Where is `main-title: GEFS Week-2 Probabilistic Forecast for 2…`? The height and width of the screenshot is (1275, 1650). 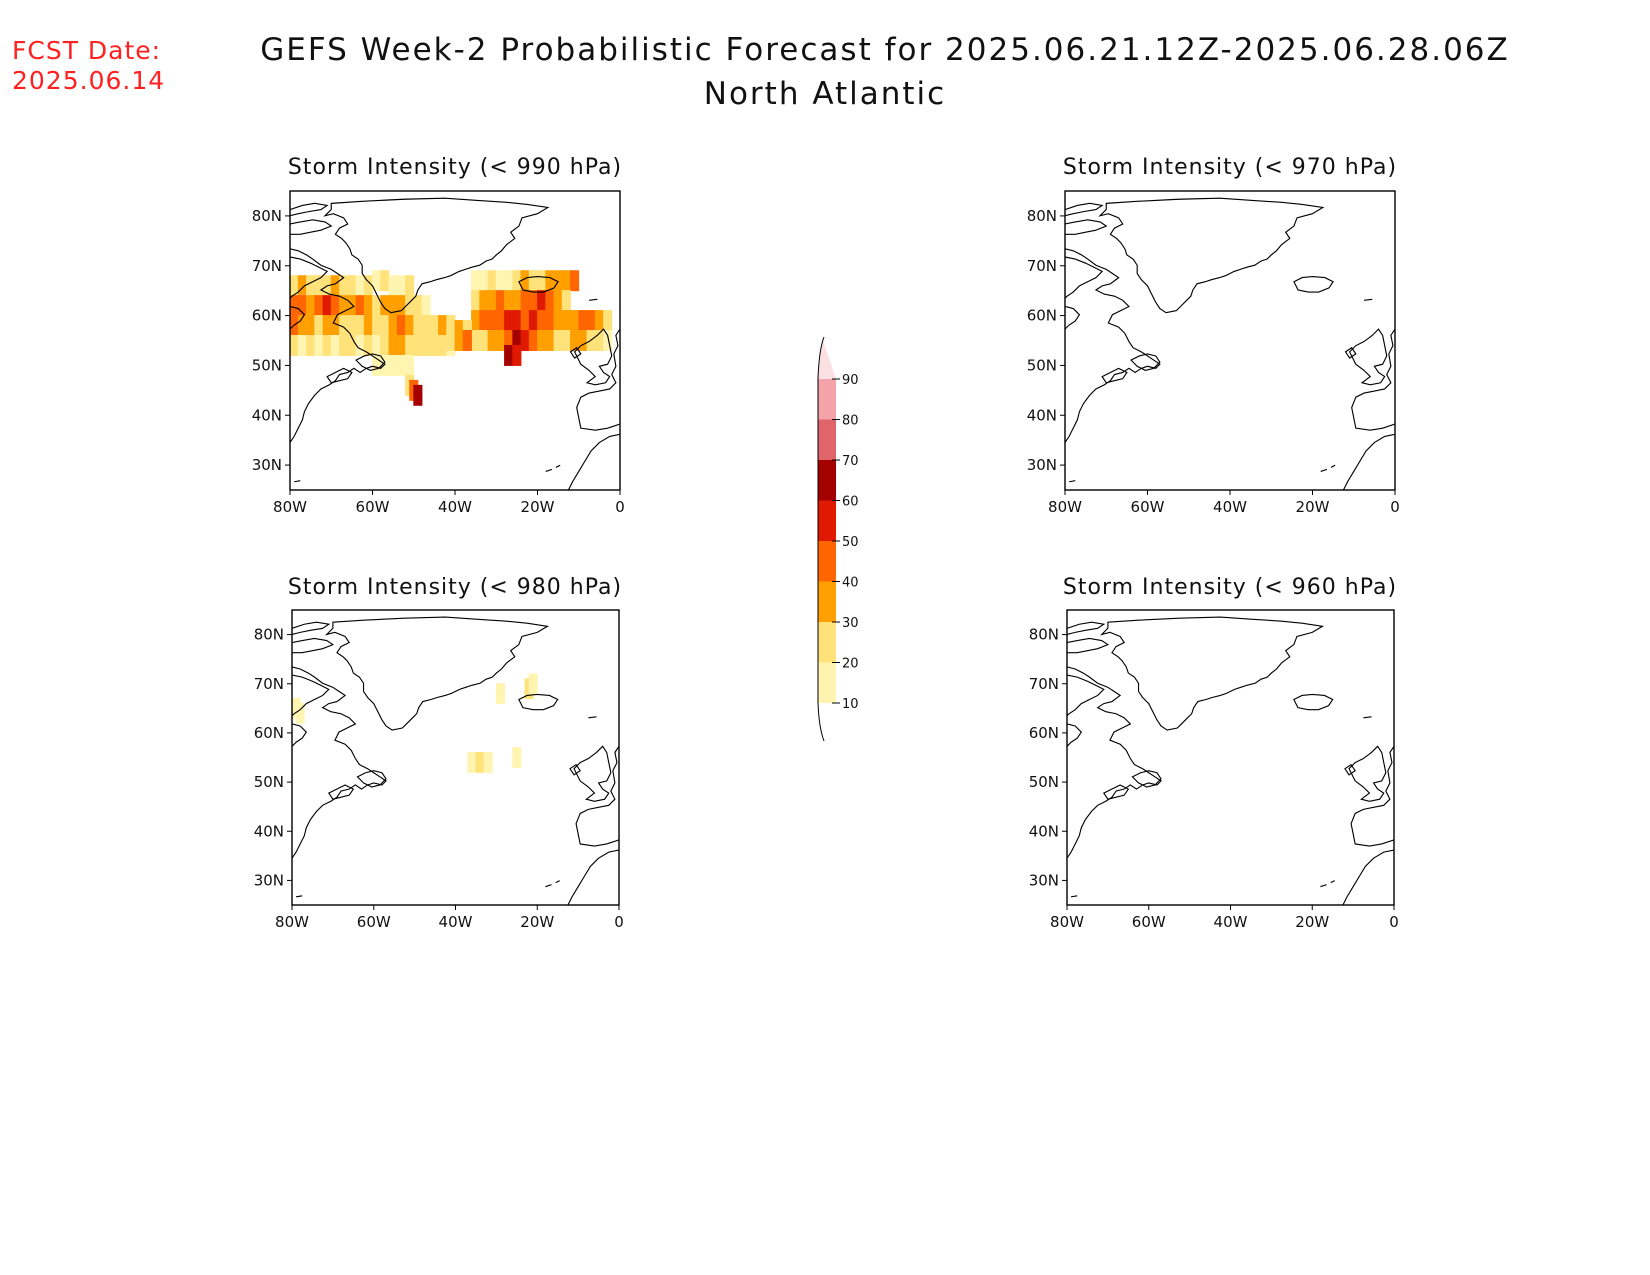 main-title: GEFS Week-2 Probabilistic Forecast for 2… is located at coordinates (885, 50).